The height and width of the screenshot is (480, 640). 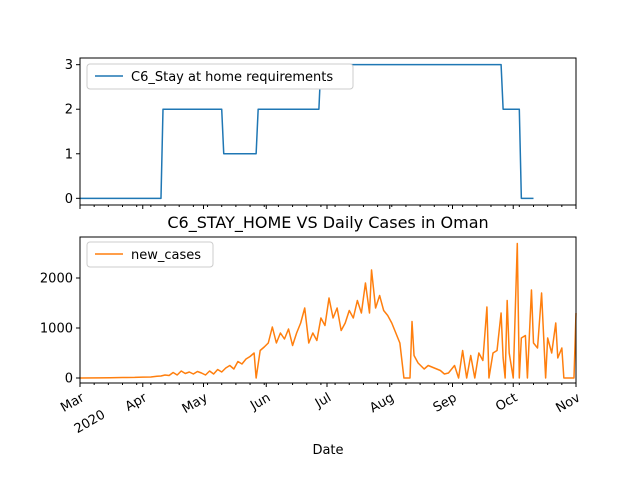 What do you see at coordinates (69, 379) in the screenshot?
I see `new-cases-y-tick-label: 0` at bounding box center [69, 379].